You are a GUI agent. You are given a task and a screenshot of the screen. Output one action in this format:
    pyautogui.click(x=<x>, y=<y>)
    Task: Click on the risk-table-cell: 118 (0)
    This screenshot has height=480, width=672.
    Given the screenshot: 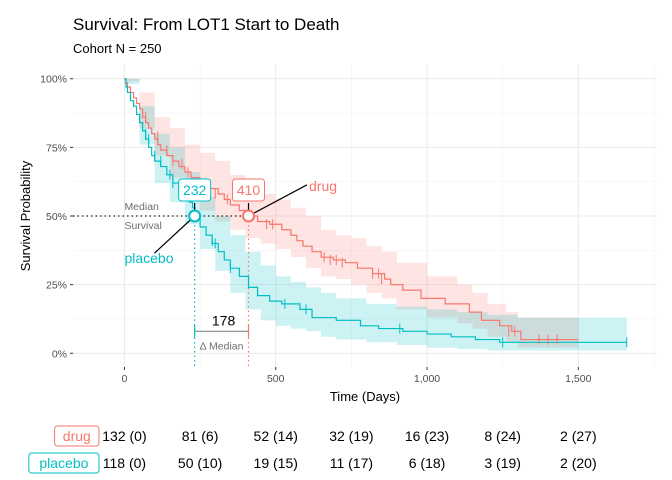 What is the action you would take?
    pyautogui.click(x=124, y=463)
    